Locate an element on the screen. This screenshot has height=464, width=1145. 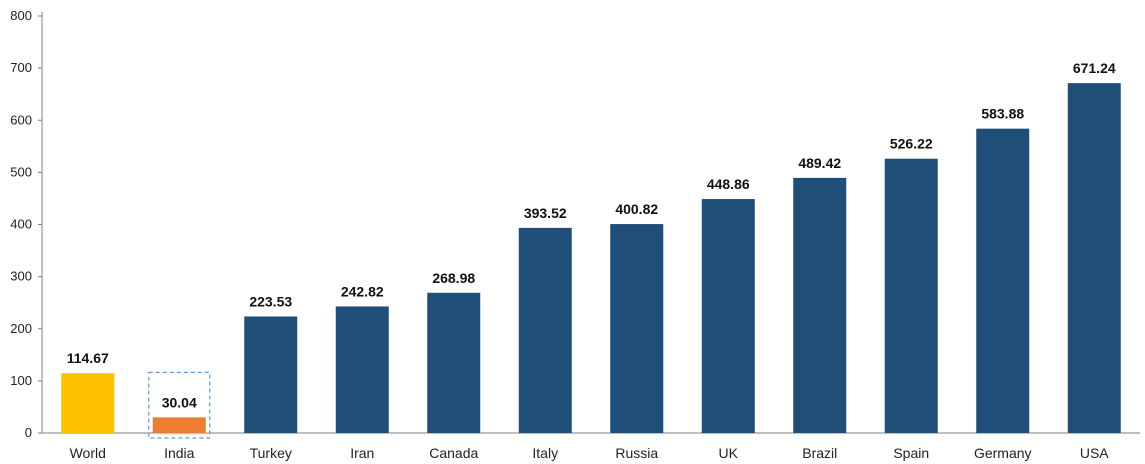
bar-uk is located at coordinates (728, 316).